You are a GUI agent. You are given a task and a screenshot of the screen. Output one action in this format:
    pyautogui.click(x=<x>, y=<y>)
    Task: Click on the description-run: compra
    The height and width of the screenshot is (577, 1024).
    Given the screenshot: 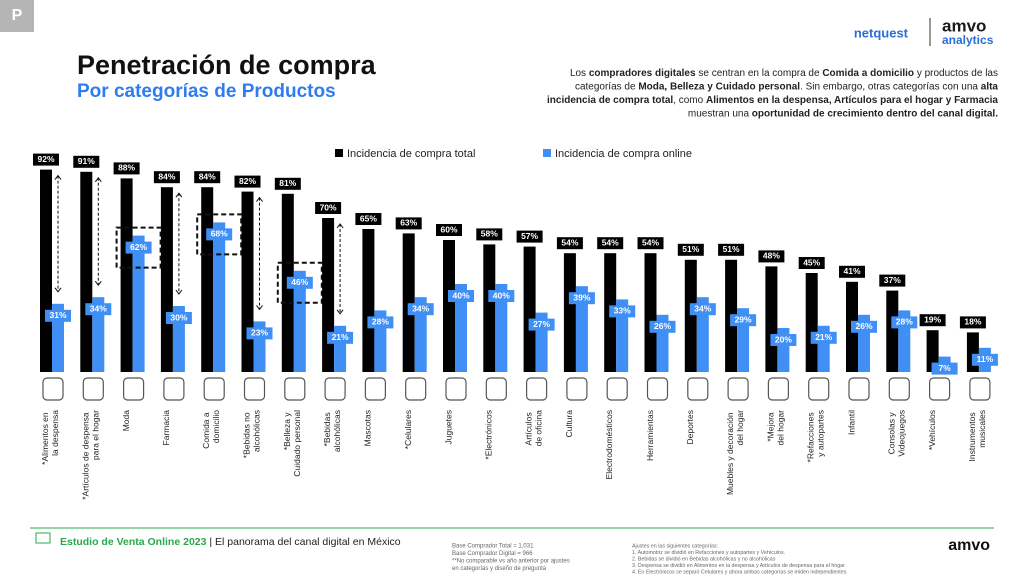 What is the action you would take?
    pyautogui.click(x=790, y=73)
    